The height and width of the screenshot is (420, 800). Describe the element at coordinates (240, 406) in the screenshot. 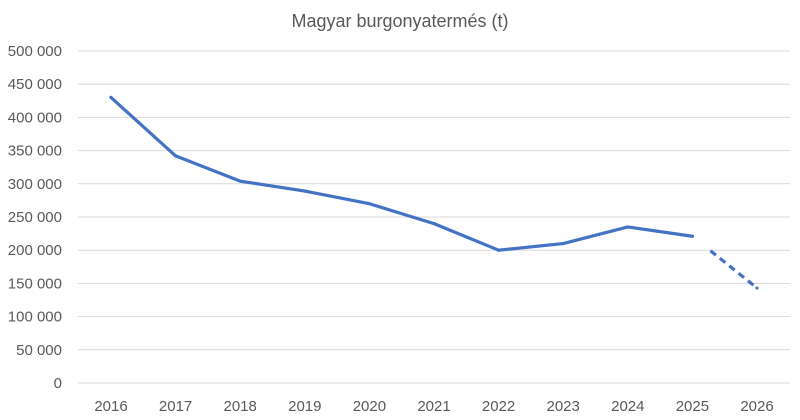

I see `x-tick-label: 2018` at that location.